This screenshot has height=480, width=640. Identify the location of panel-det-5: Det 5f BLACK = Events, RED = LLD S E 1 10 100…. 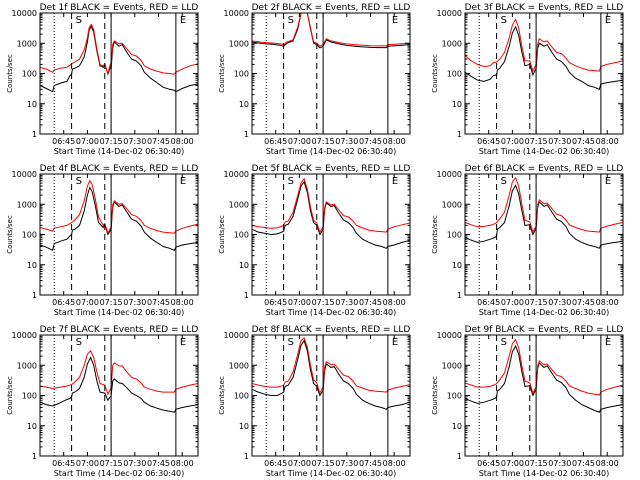
(314, 240).